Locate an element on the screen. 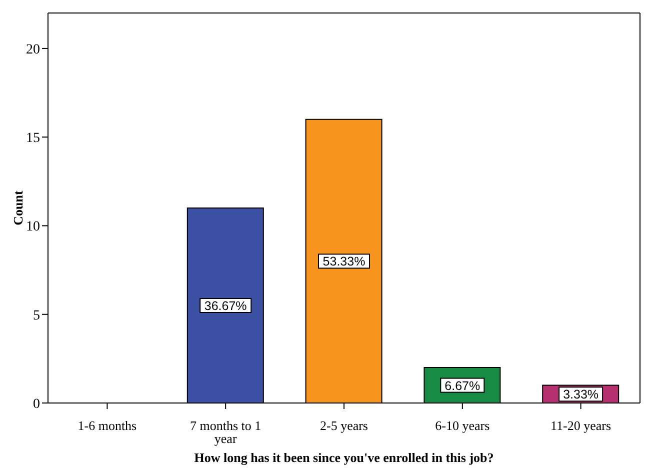 The height and width of the screenshot is (470, 647). y-tick-label: 5 is located at coordinates (36, 316).